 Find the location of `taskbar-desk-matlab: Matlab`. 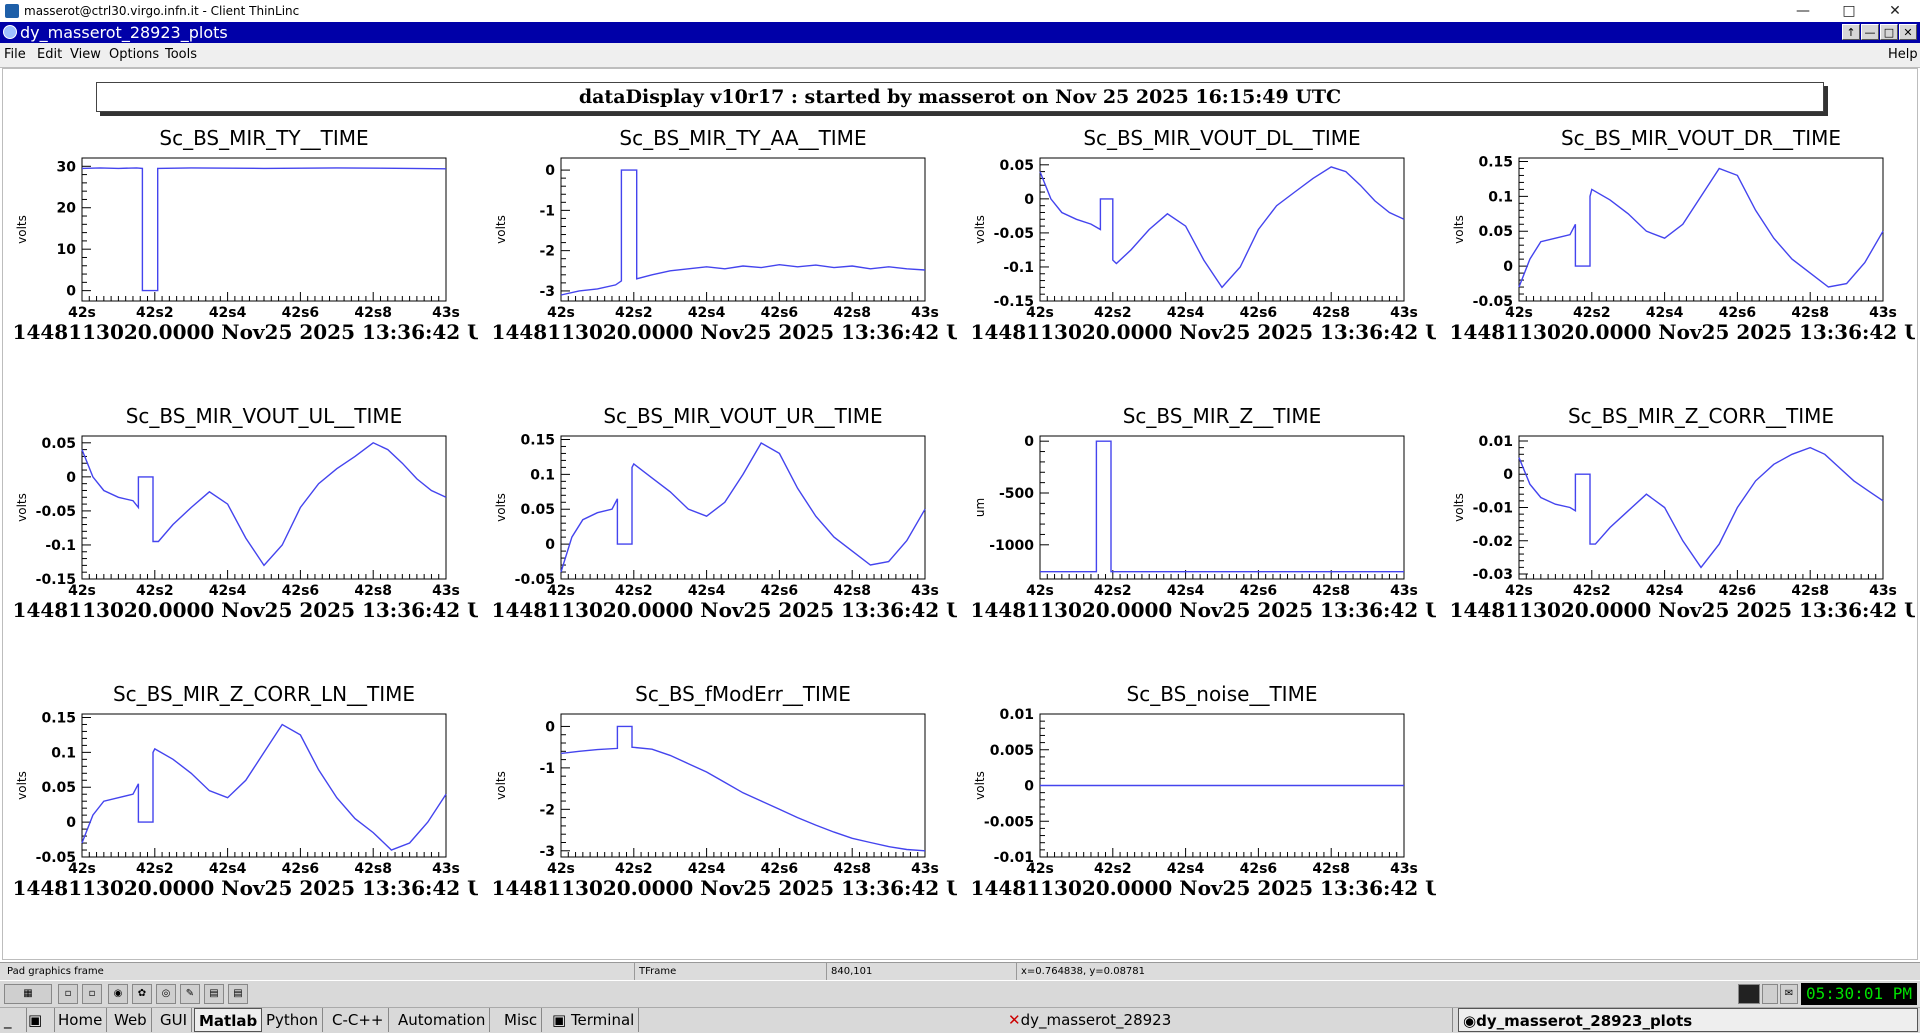

taskbar-desk-matlab: Matlab is located at coordinates (228, 1020).